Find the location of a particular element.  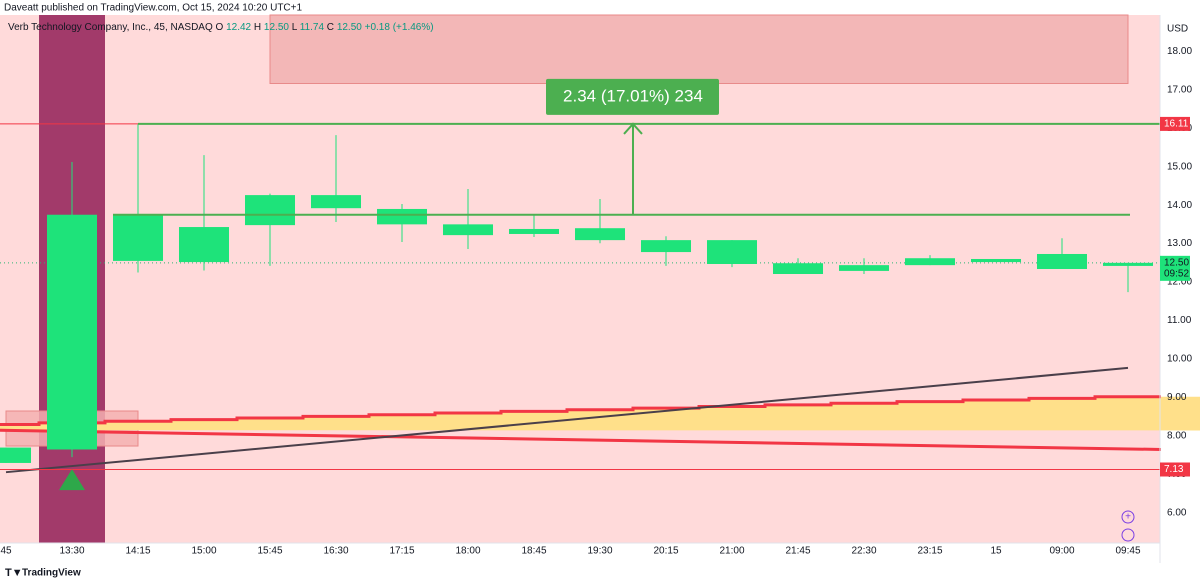

y-tick-label: 10.00 is located at coordinates (1179, 359).